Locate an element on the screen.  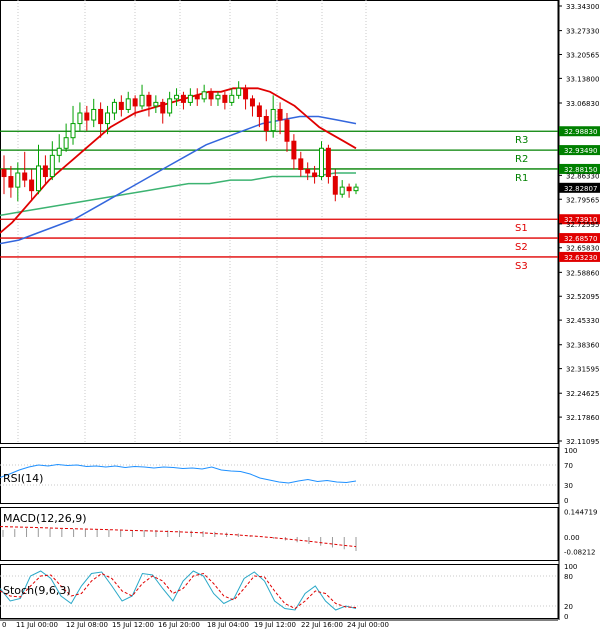
rsi-tick-label: 70 is located at coordinates (568, 466).